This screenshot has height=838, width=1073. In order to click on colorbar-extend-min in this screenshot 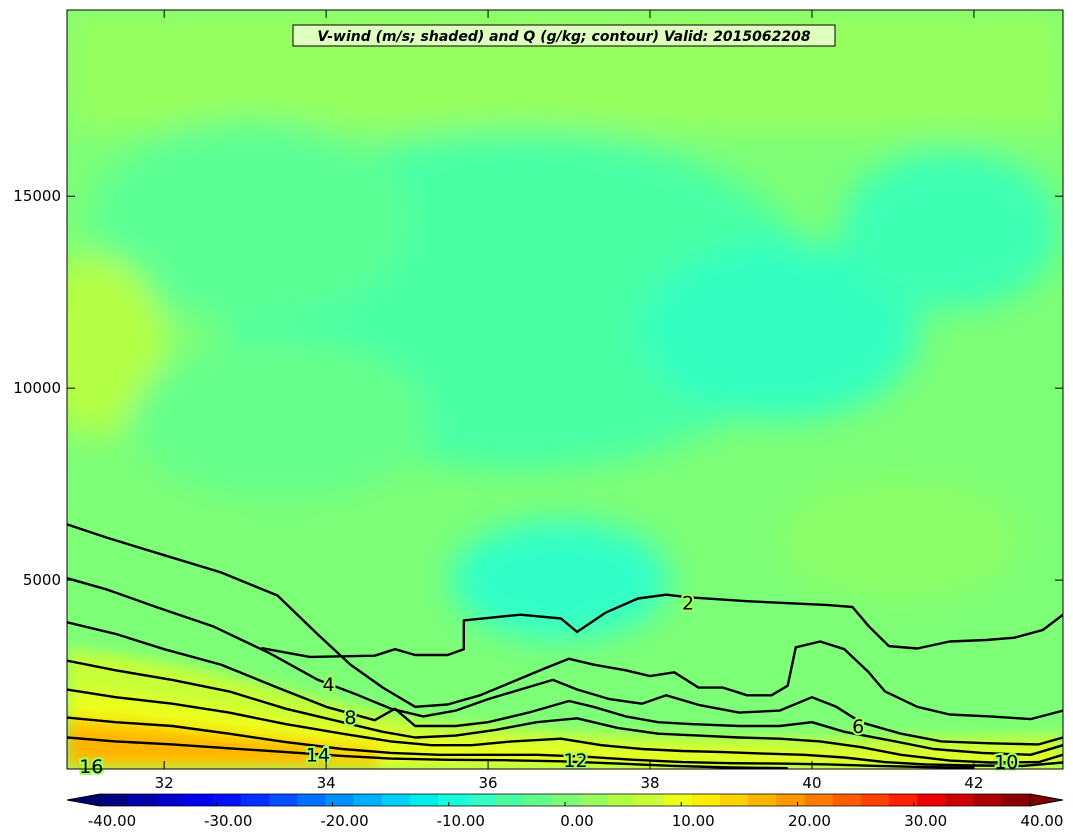, I will do `click(83, 800)`.